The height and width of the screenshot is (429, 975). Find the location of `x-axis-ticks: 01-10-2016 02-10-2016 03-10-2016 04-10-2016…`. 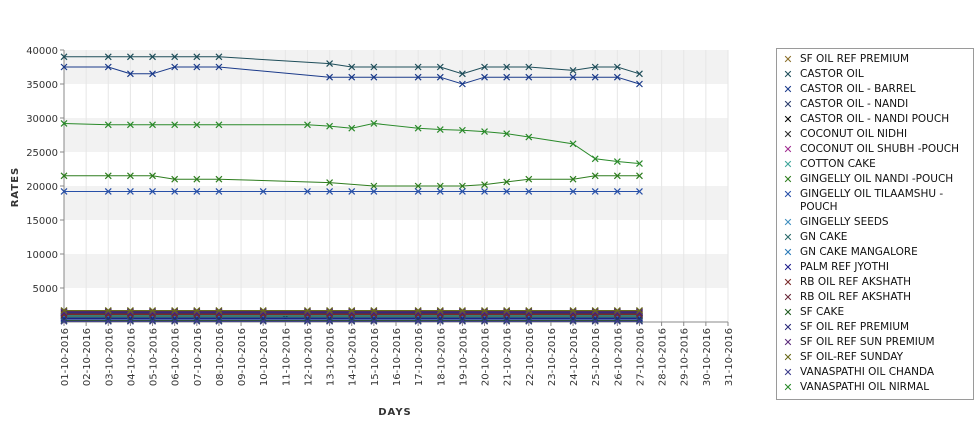

x-axis-ticks: 01-10-2016 02-10-2016 03-10-2016 04-10-2016… is located at coordinates (397, 354).